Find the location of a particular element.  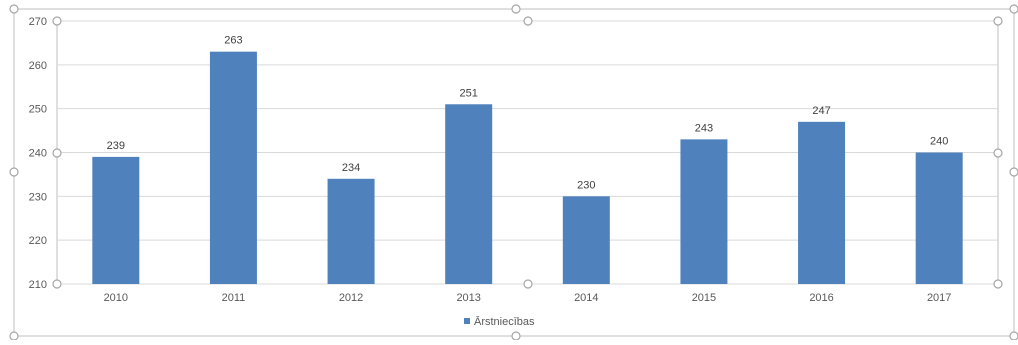

y-tick-label: 240 is located at coordinates (38, 154).